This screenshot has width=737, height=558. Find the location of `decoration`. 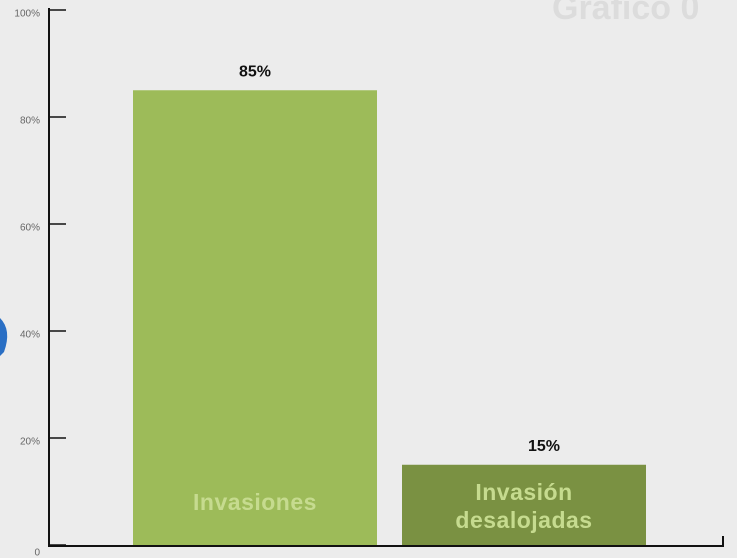

decoration is located at coordinates (4, 337).